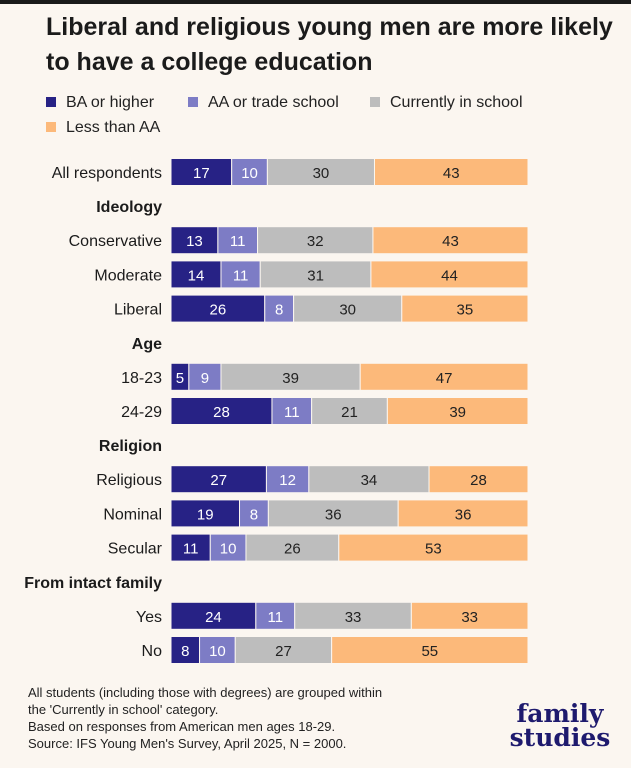 This screenshot has width=631, height=768. I want to click on row-label-no: No, so click(152, 651).